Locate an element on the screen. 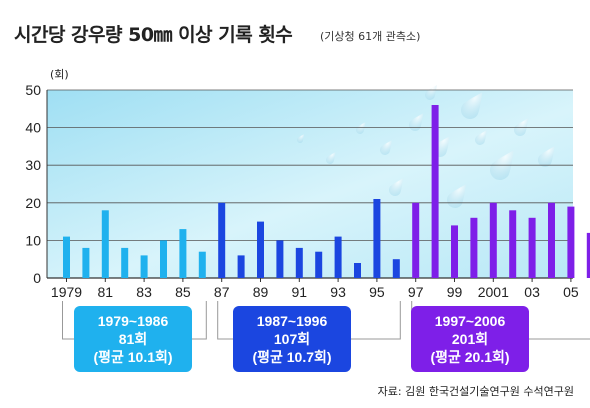 Image resolution: width=590 pixels, height=408 pixels. x-tick-89: 89 is located at coordinates (261, 292).